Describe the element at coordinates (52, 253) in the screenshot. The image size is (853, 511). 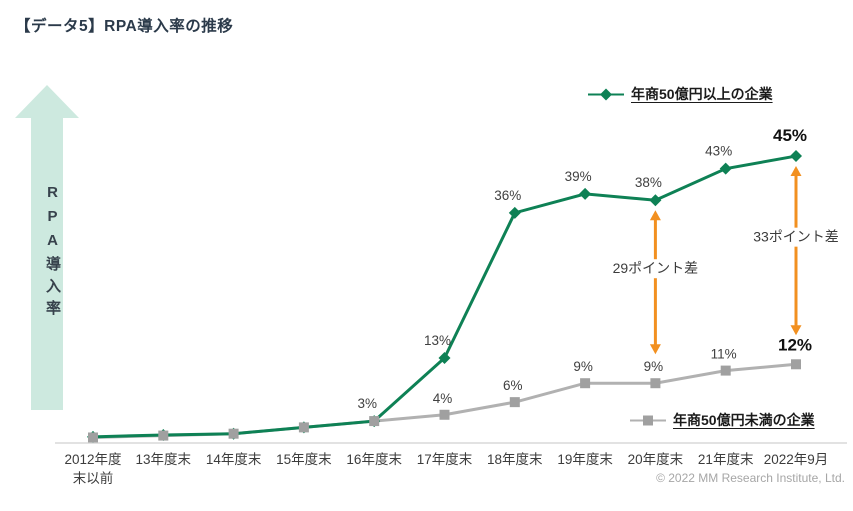
I see `y-axis-label: RPA導入率` at that location.